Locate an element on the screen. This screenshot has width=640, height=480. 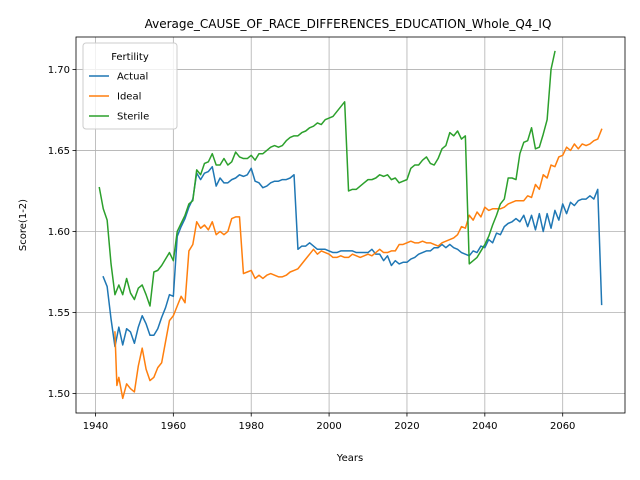
legend-entries: Actual Ideal Sterile is located at coordinates (119, 97).